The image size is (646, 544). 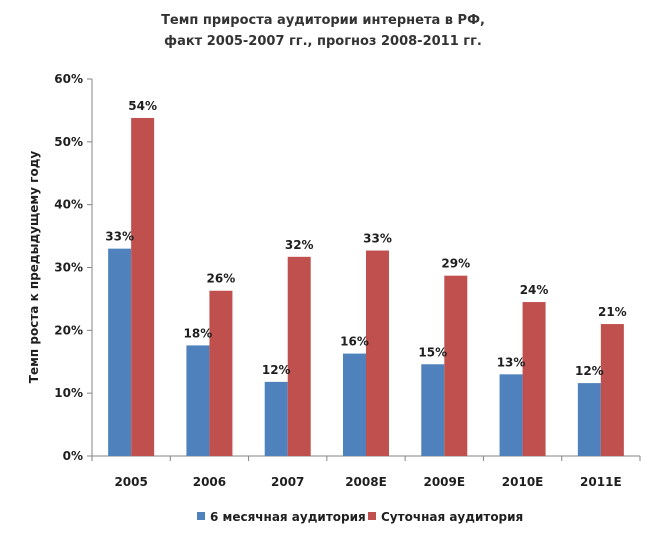 I want to click on x-tick-label: 2006, so click(x=209, y=482).